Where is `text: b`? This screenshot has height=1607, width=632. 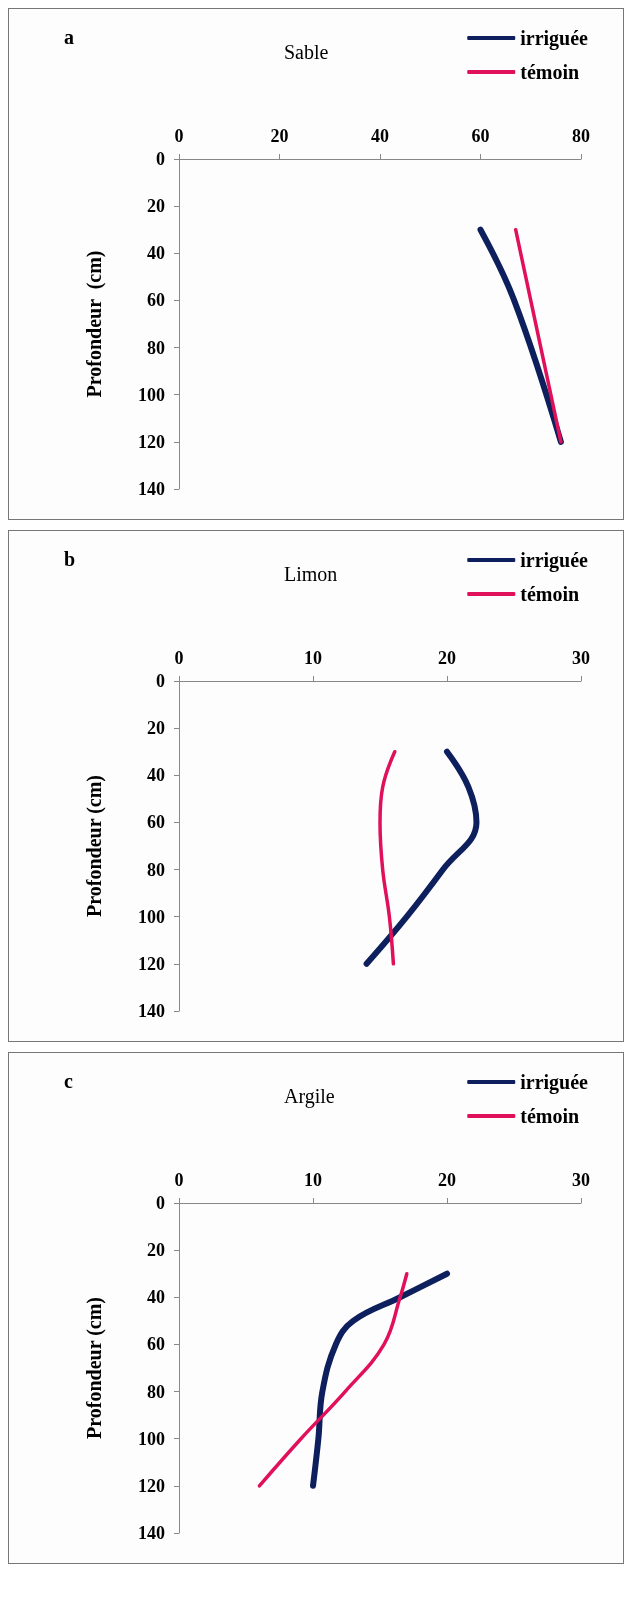
text: b is located at coordinates (70, 559).